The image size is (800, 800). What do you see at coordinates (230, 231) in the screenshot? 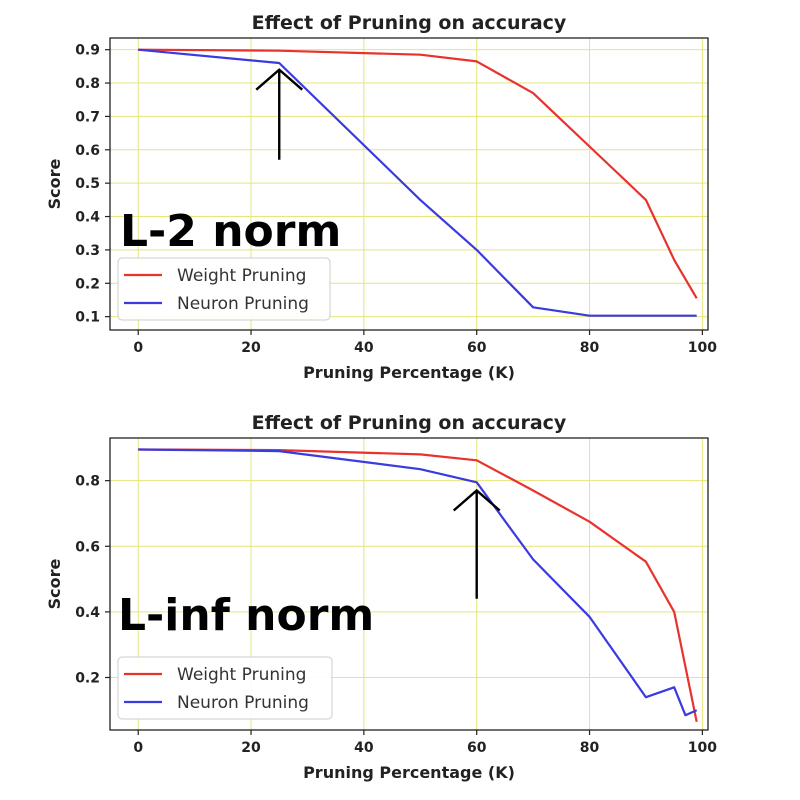
I see `norm-annotation: L-2 norm` at bounding box center [230, 231].